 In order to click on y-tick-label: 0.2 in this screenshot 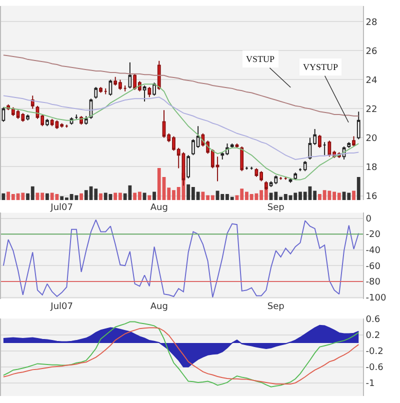, I will do `click(373, 336)`.